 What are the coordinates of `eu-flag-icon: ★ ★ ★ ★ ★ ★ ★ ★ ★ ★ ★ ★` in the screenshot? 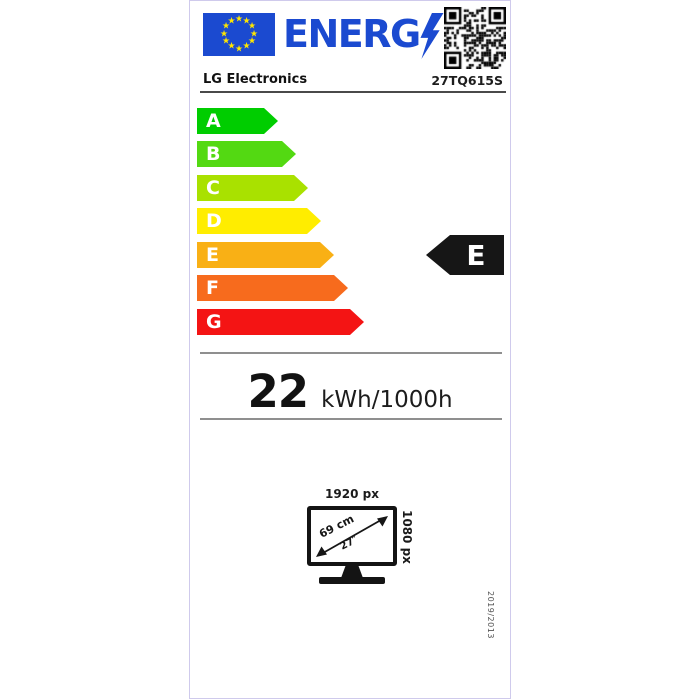 It's located at (239, 34).